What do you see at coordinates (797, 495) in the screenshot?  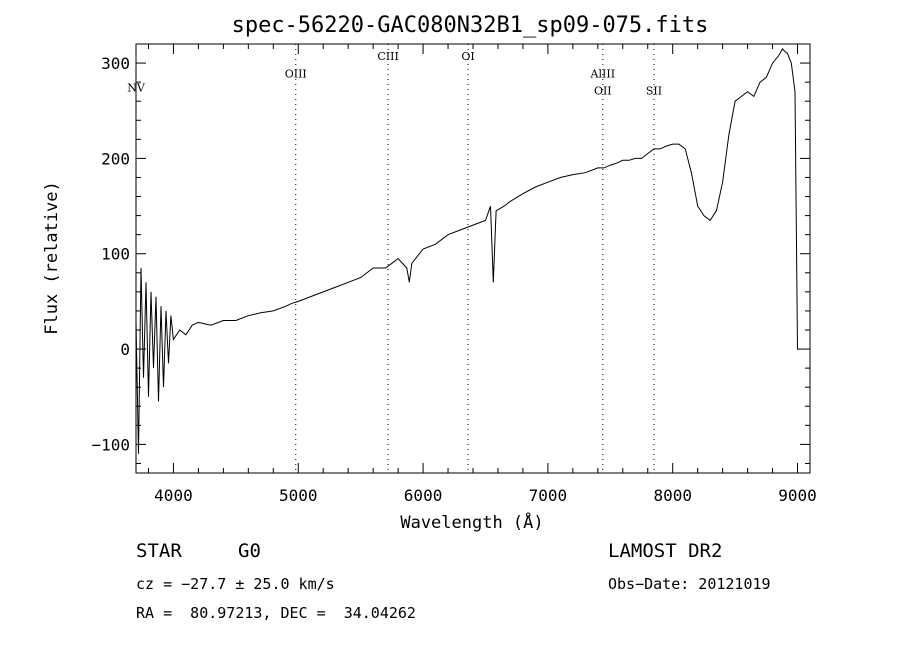 I see `x-tick-label: 9000` at bounding box center [797, 495].